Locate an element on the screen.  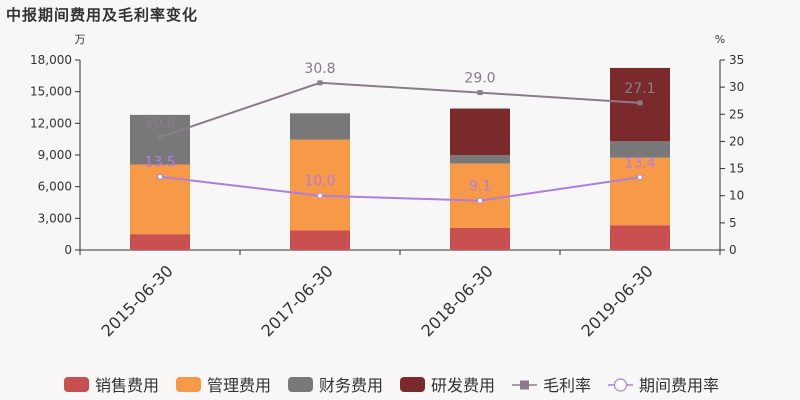
data-label: 9.1 is located at coordinates (480, 187).